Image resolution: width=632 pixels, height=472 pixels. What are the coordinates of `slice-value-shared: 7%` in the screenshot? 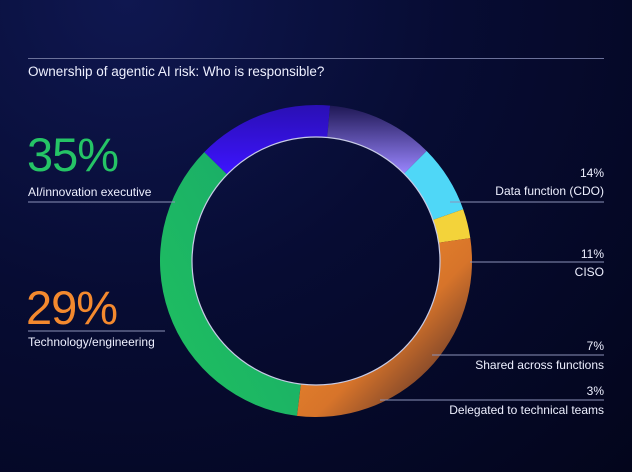 It's located at (595, 346).